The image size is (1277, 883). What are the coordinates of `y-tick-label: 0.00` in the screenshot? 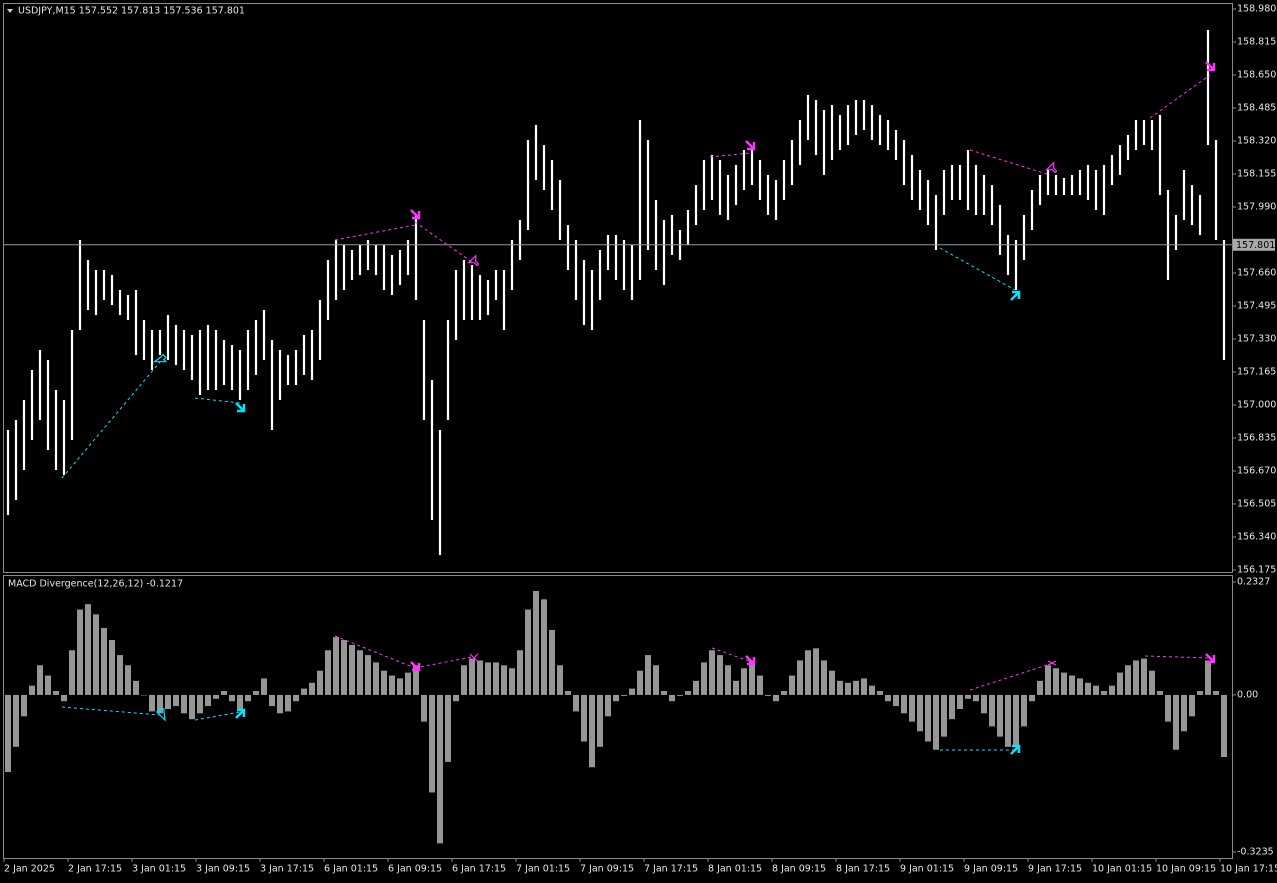 It's located at (1247, 694).